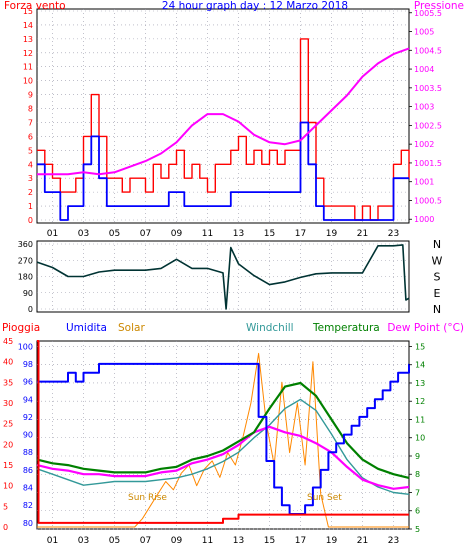  Describe the element at coordinates (324, 498) in the screenshot. I see `sun-set-label: Sun Set` at that location.